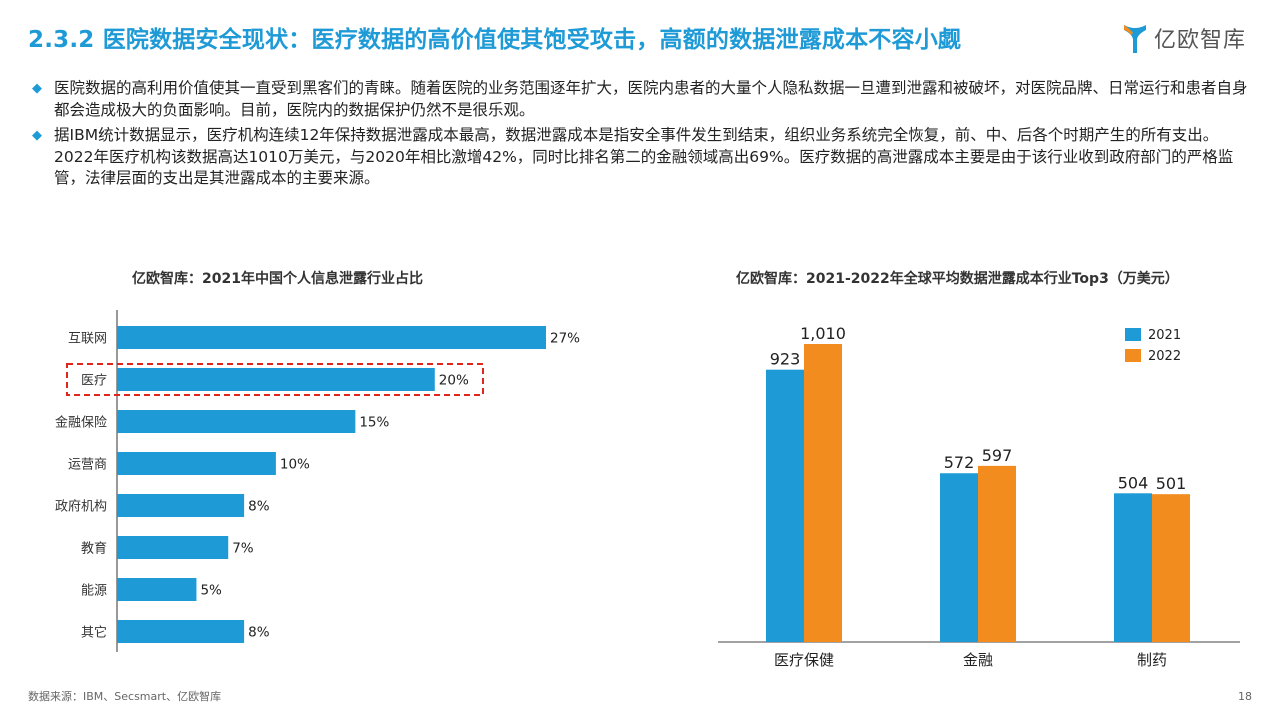 This screenshot has width=1280, height=720. I want to click on logo-text: 亿欧智库, so click(1200, 40).